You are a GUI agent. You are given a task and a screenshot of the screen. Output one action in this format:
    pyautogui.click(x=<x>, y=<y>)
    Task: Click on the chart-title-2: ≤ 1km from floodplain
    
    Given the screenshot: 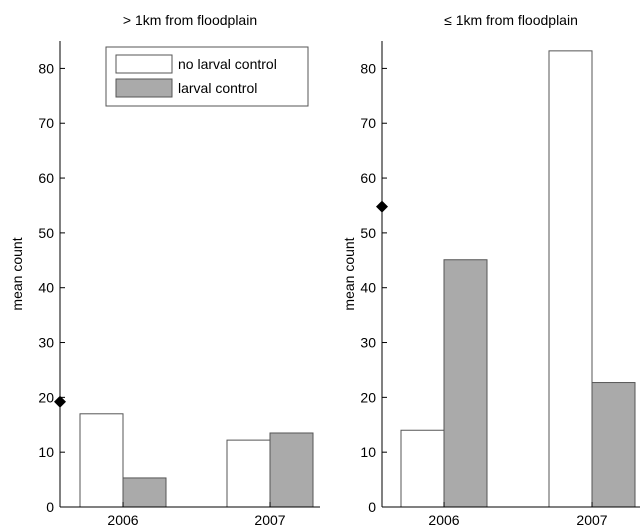 What is the action you would take?
    pyautogui.click(x=511, y=20)
    